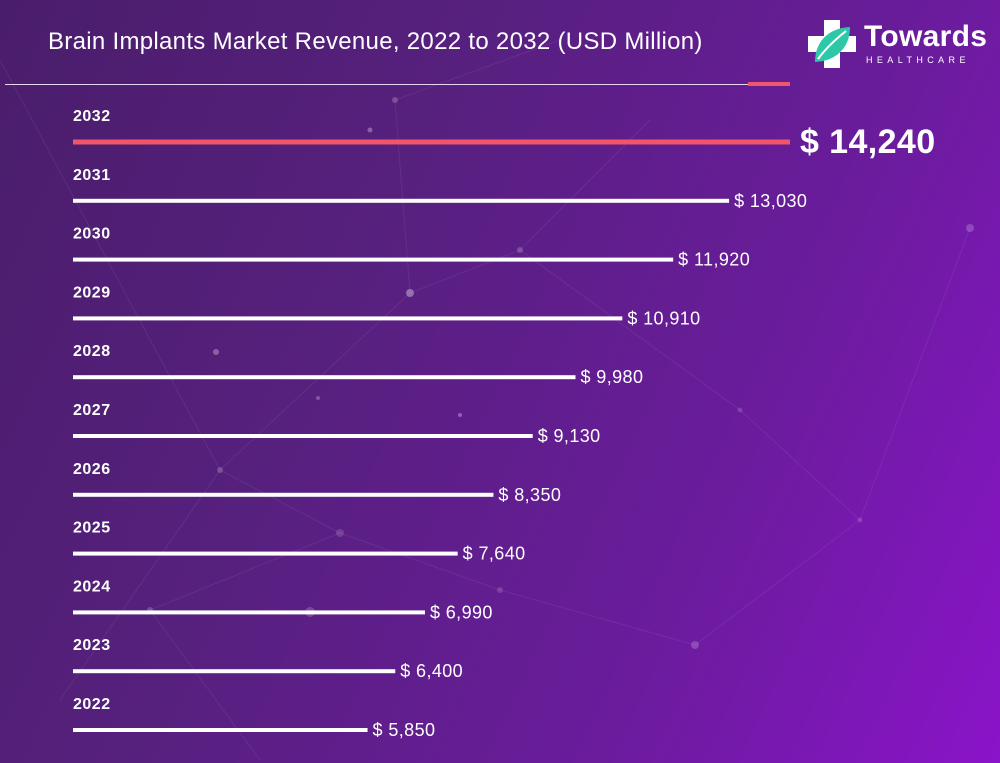 The height and width of the screenshot is (763, 1000). I want to click on year-label-2029: 2029, so click(92, 292).